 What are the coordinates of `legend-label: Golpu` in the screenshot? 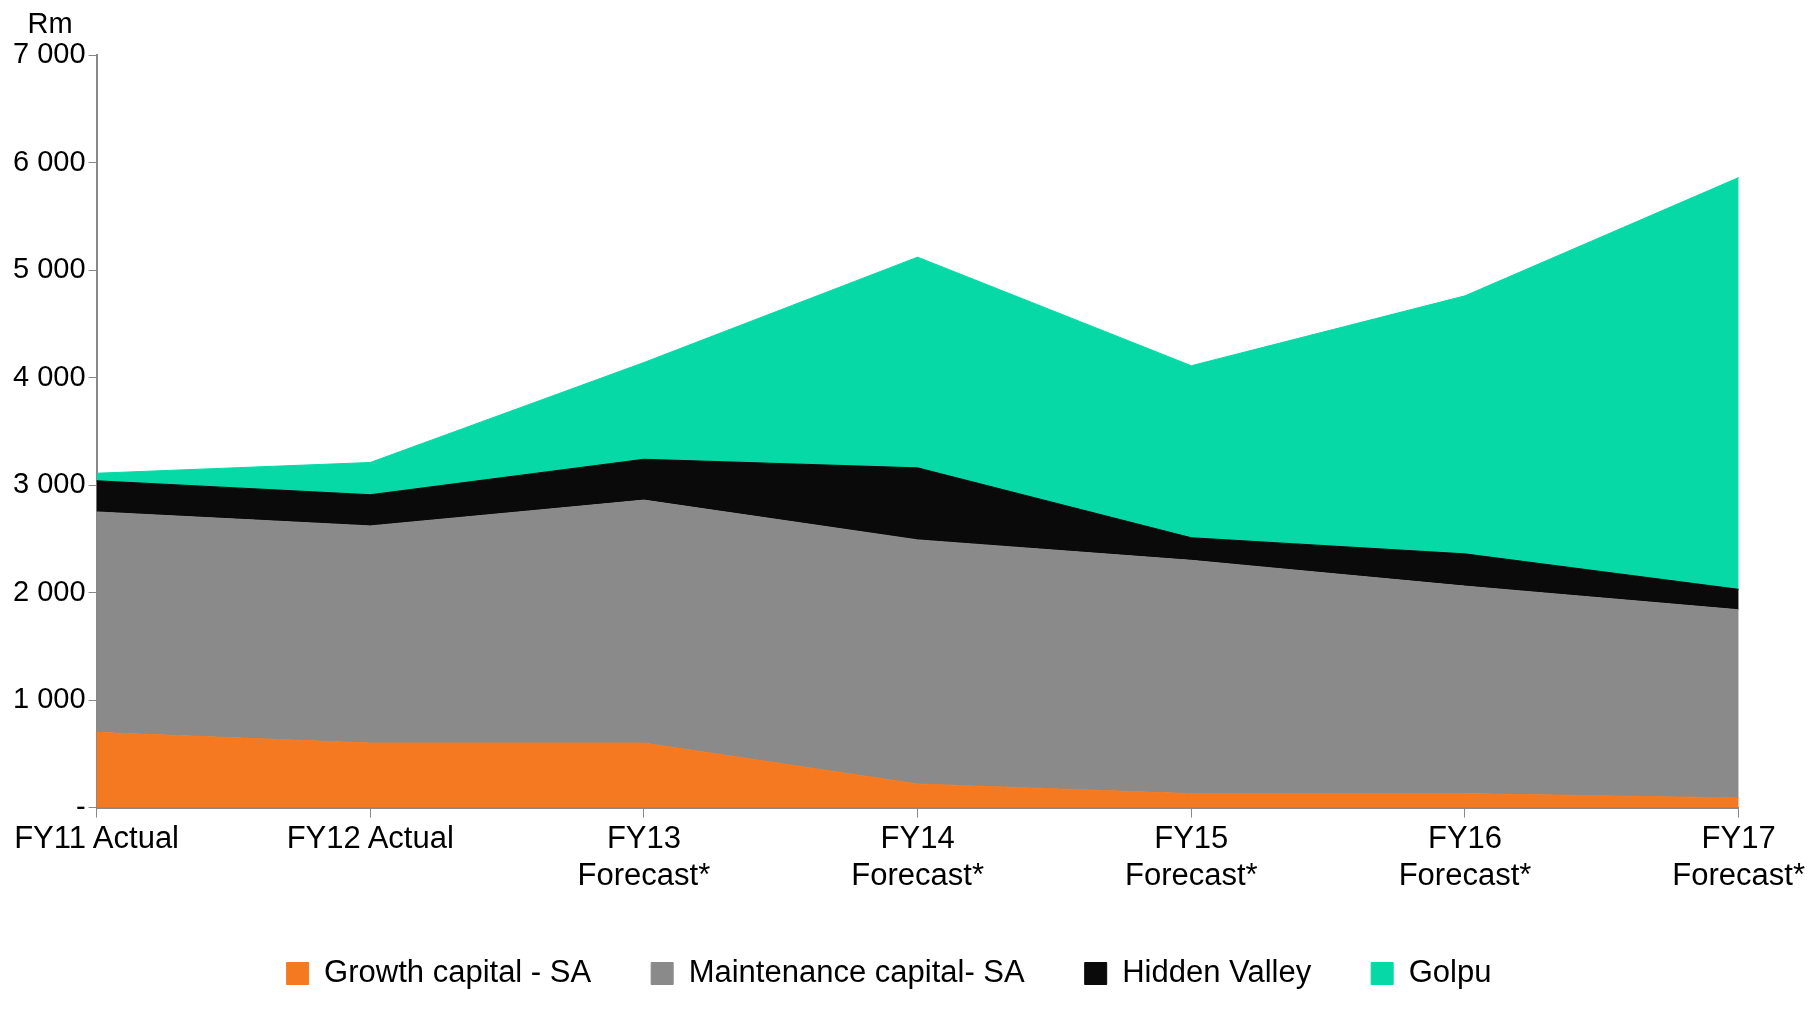 It's located at (1450, 972).